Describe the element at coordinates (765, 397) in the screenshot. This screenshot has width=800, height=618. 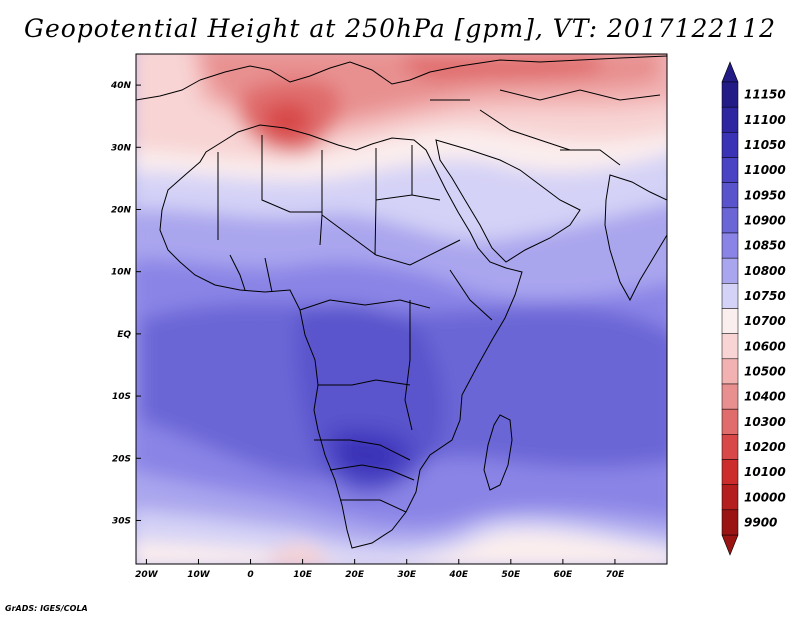
I see `colorbar-label: 10400` at that location.